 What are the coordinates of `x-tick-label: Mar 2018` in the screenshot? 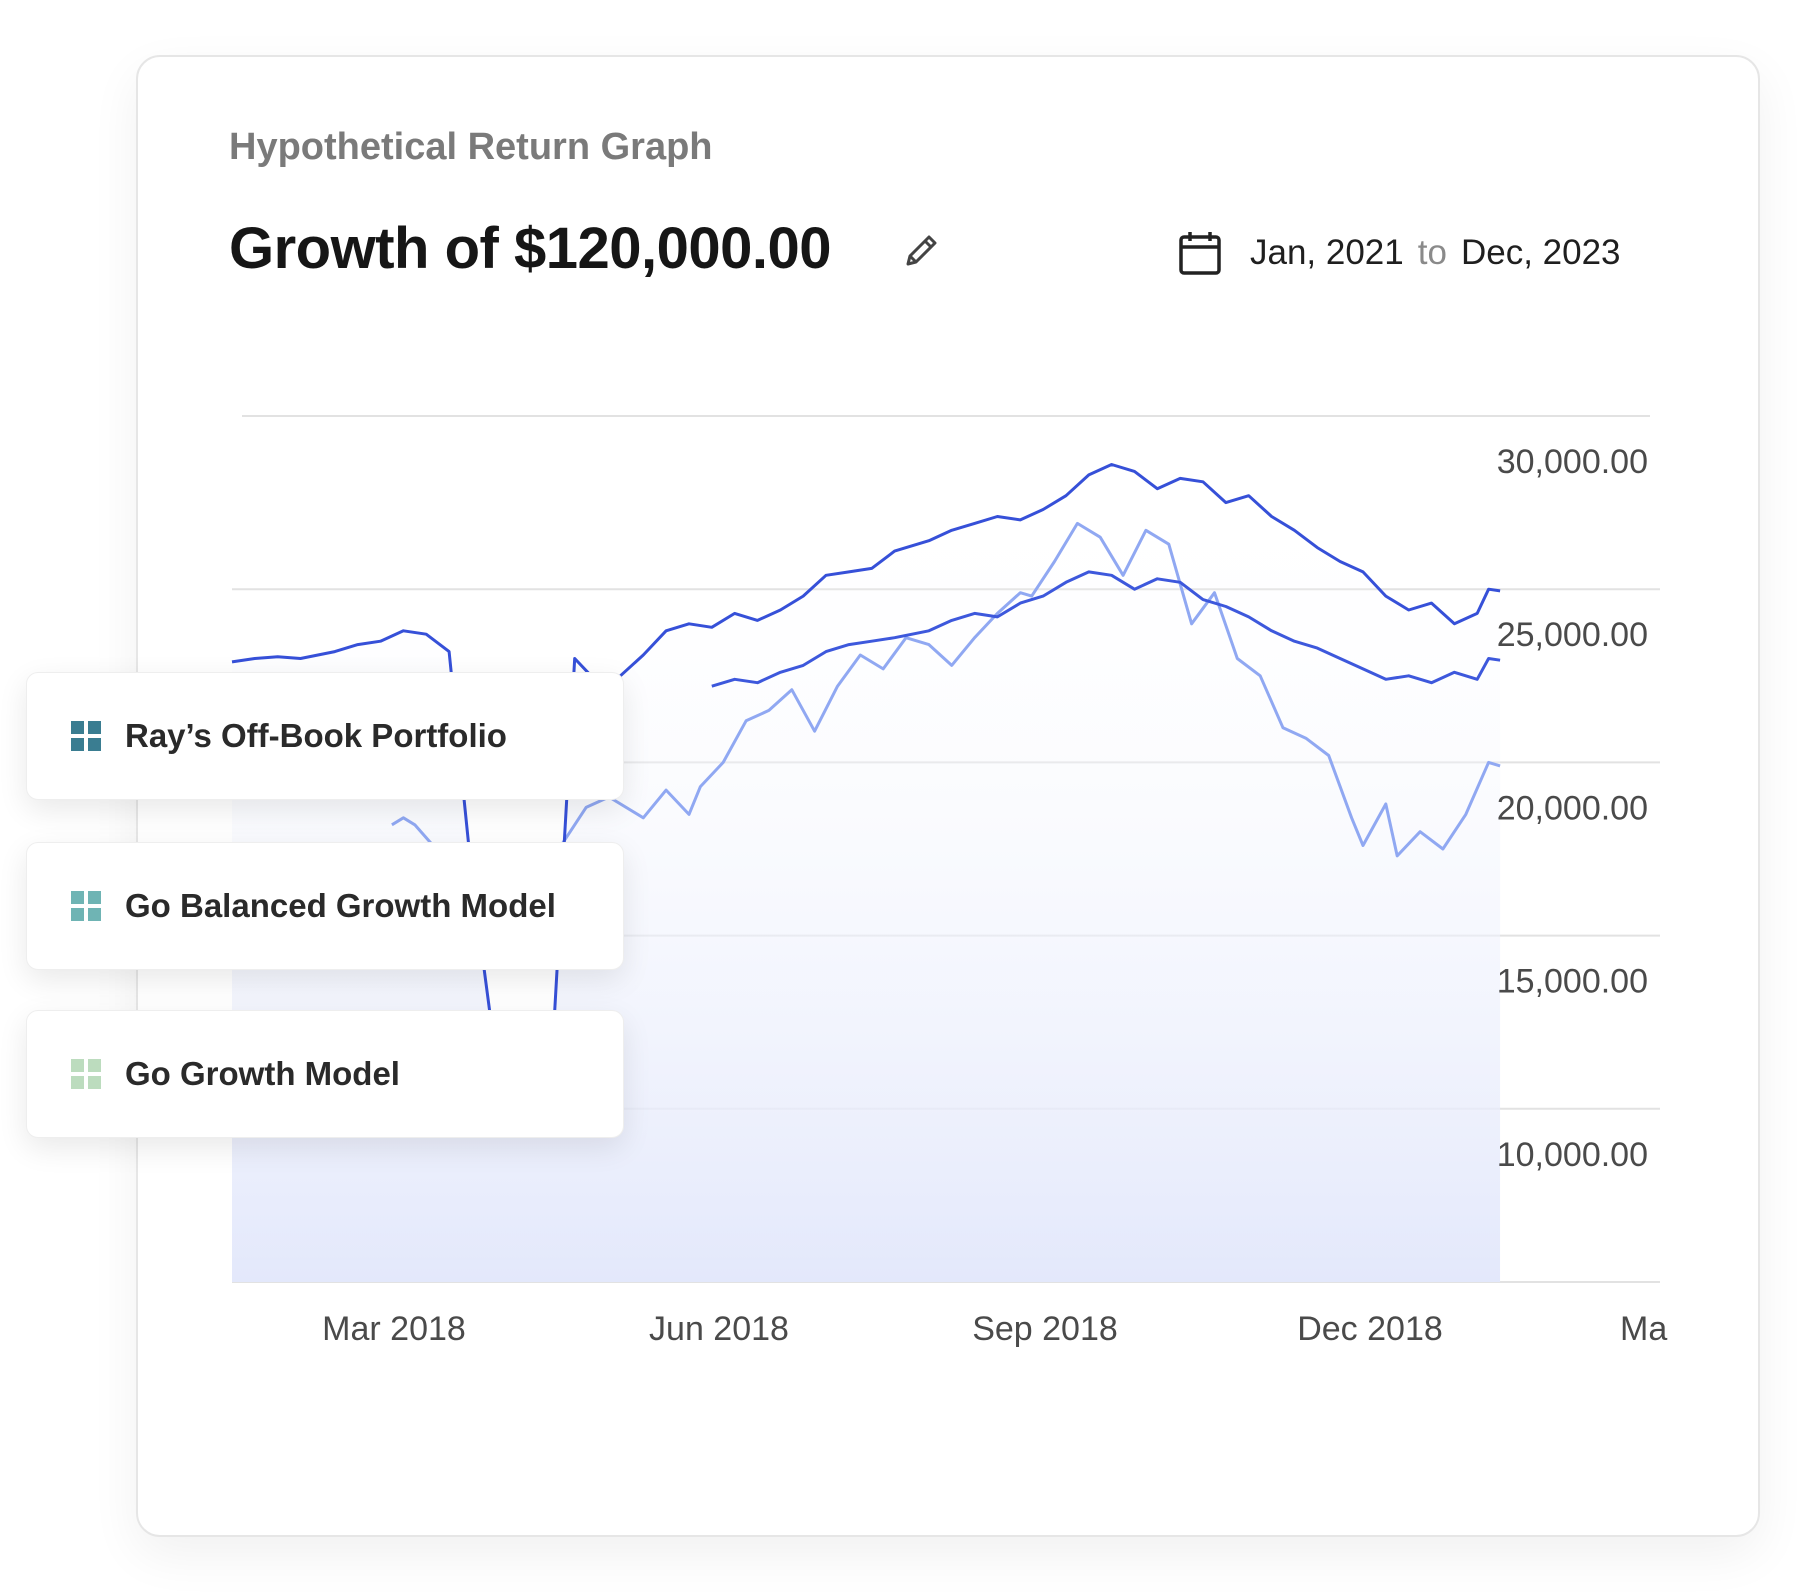 It's located at (394, 1329).